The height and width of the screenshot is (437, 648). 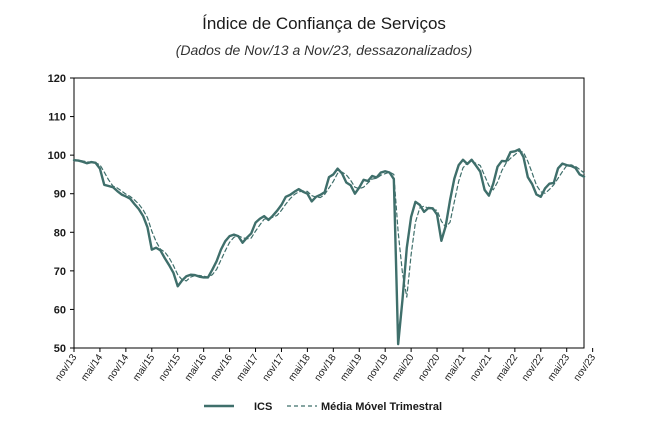 I want to click on x-tick-label: nov/23, so click(x=585, y=367).